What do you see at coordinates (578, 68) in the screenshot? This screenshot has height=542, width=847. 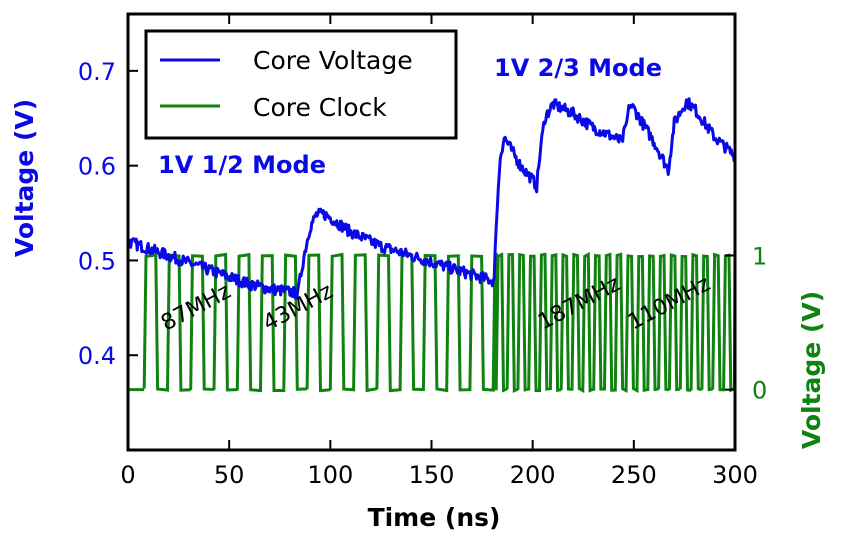 I see `annotation-two-thirds-mode: 1V 2/3 Mode` at bounding box center [578, 68].